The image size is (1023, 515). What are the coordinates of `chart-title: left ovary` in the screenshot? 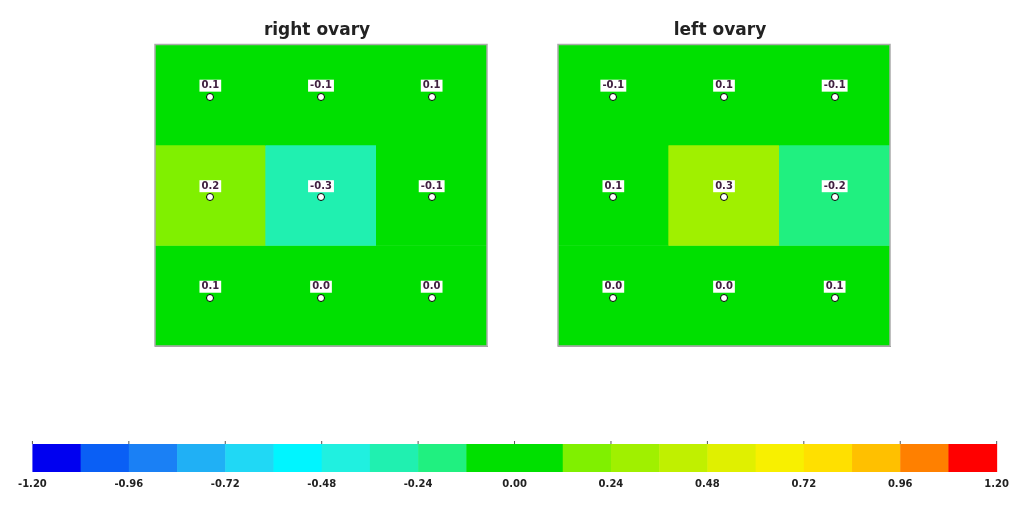 It's located at (720, 28).